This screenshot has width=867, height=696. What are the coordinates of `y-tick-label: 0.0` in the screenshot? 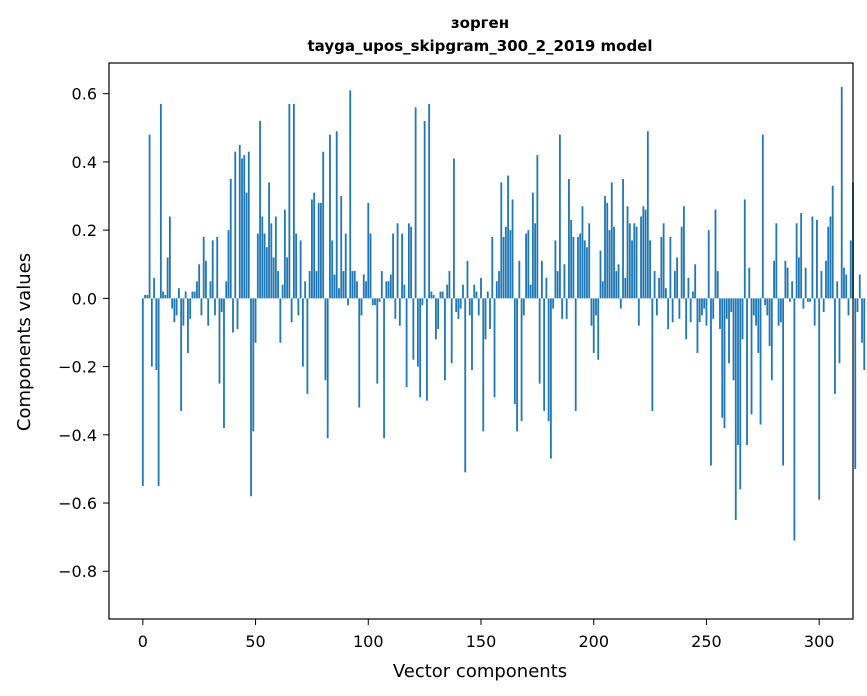 It's located at (84, 298).